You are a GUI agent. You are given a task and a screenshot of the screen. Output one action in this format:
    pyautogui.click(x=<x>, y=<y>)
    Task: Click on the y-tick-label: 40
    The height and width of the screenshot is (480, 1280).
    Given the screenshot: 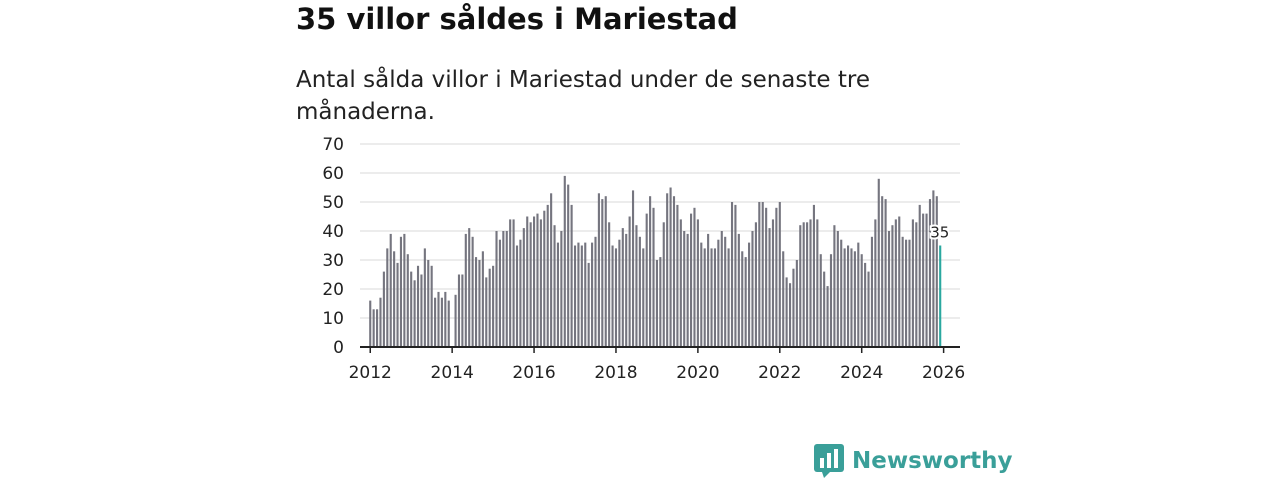 What is the action you would take?
    pyautogui.click(x=333, y=232)
    